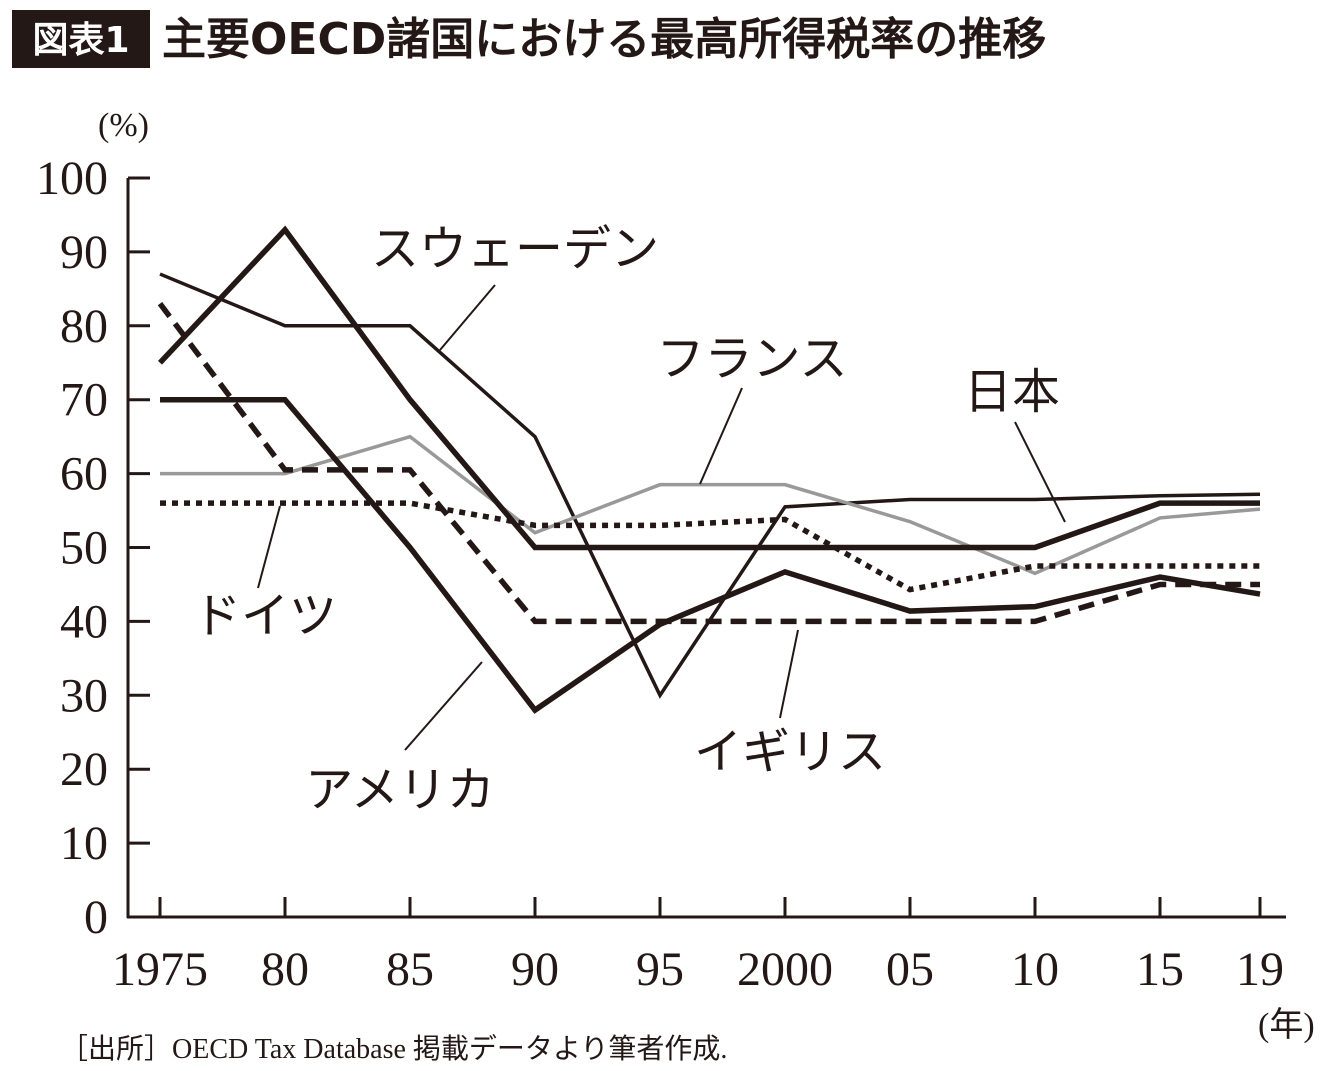 Image resolution: width=1340 pixels, height=1071 pixels. I want to click on series-label: イギリス, so click(790, 752).